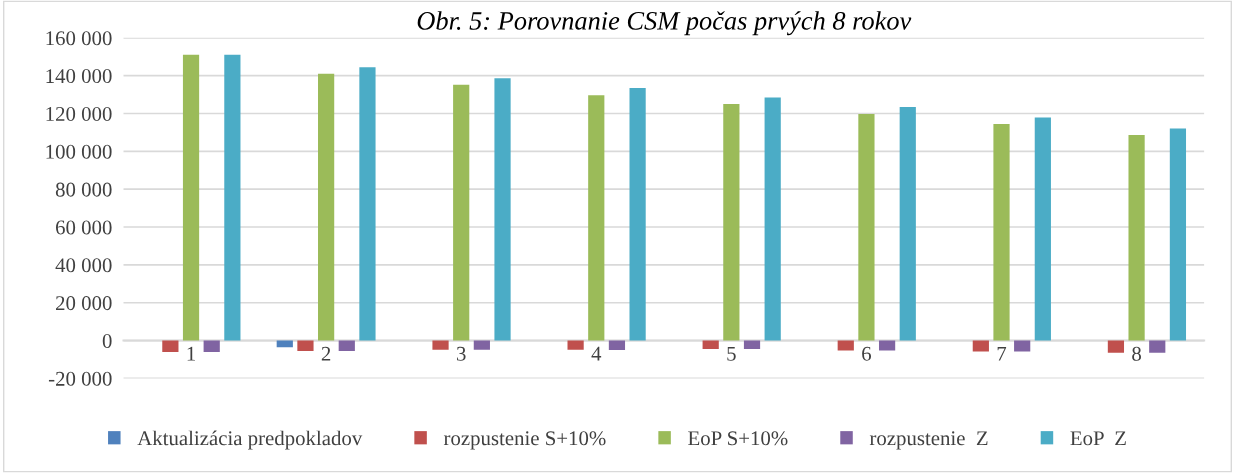 Image resolution: width=1235 pixels, height=473 pixels. Describe the element at coordinates (664, 23) in the screenshot. I see `chart-title: Obr. 5: Porovnanie CSM počas prvých 8 rokov` at that location.